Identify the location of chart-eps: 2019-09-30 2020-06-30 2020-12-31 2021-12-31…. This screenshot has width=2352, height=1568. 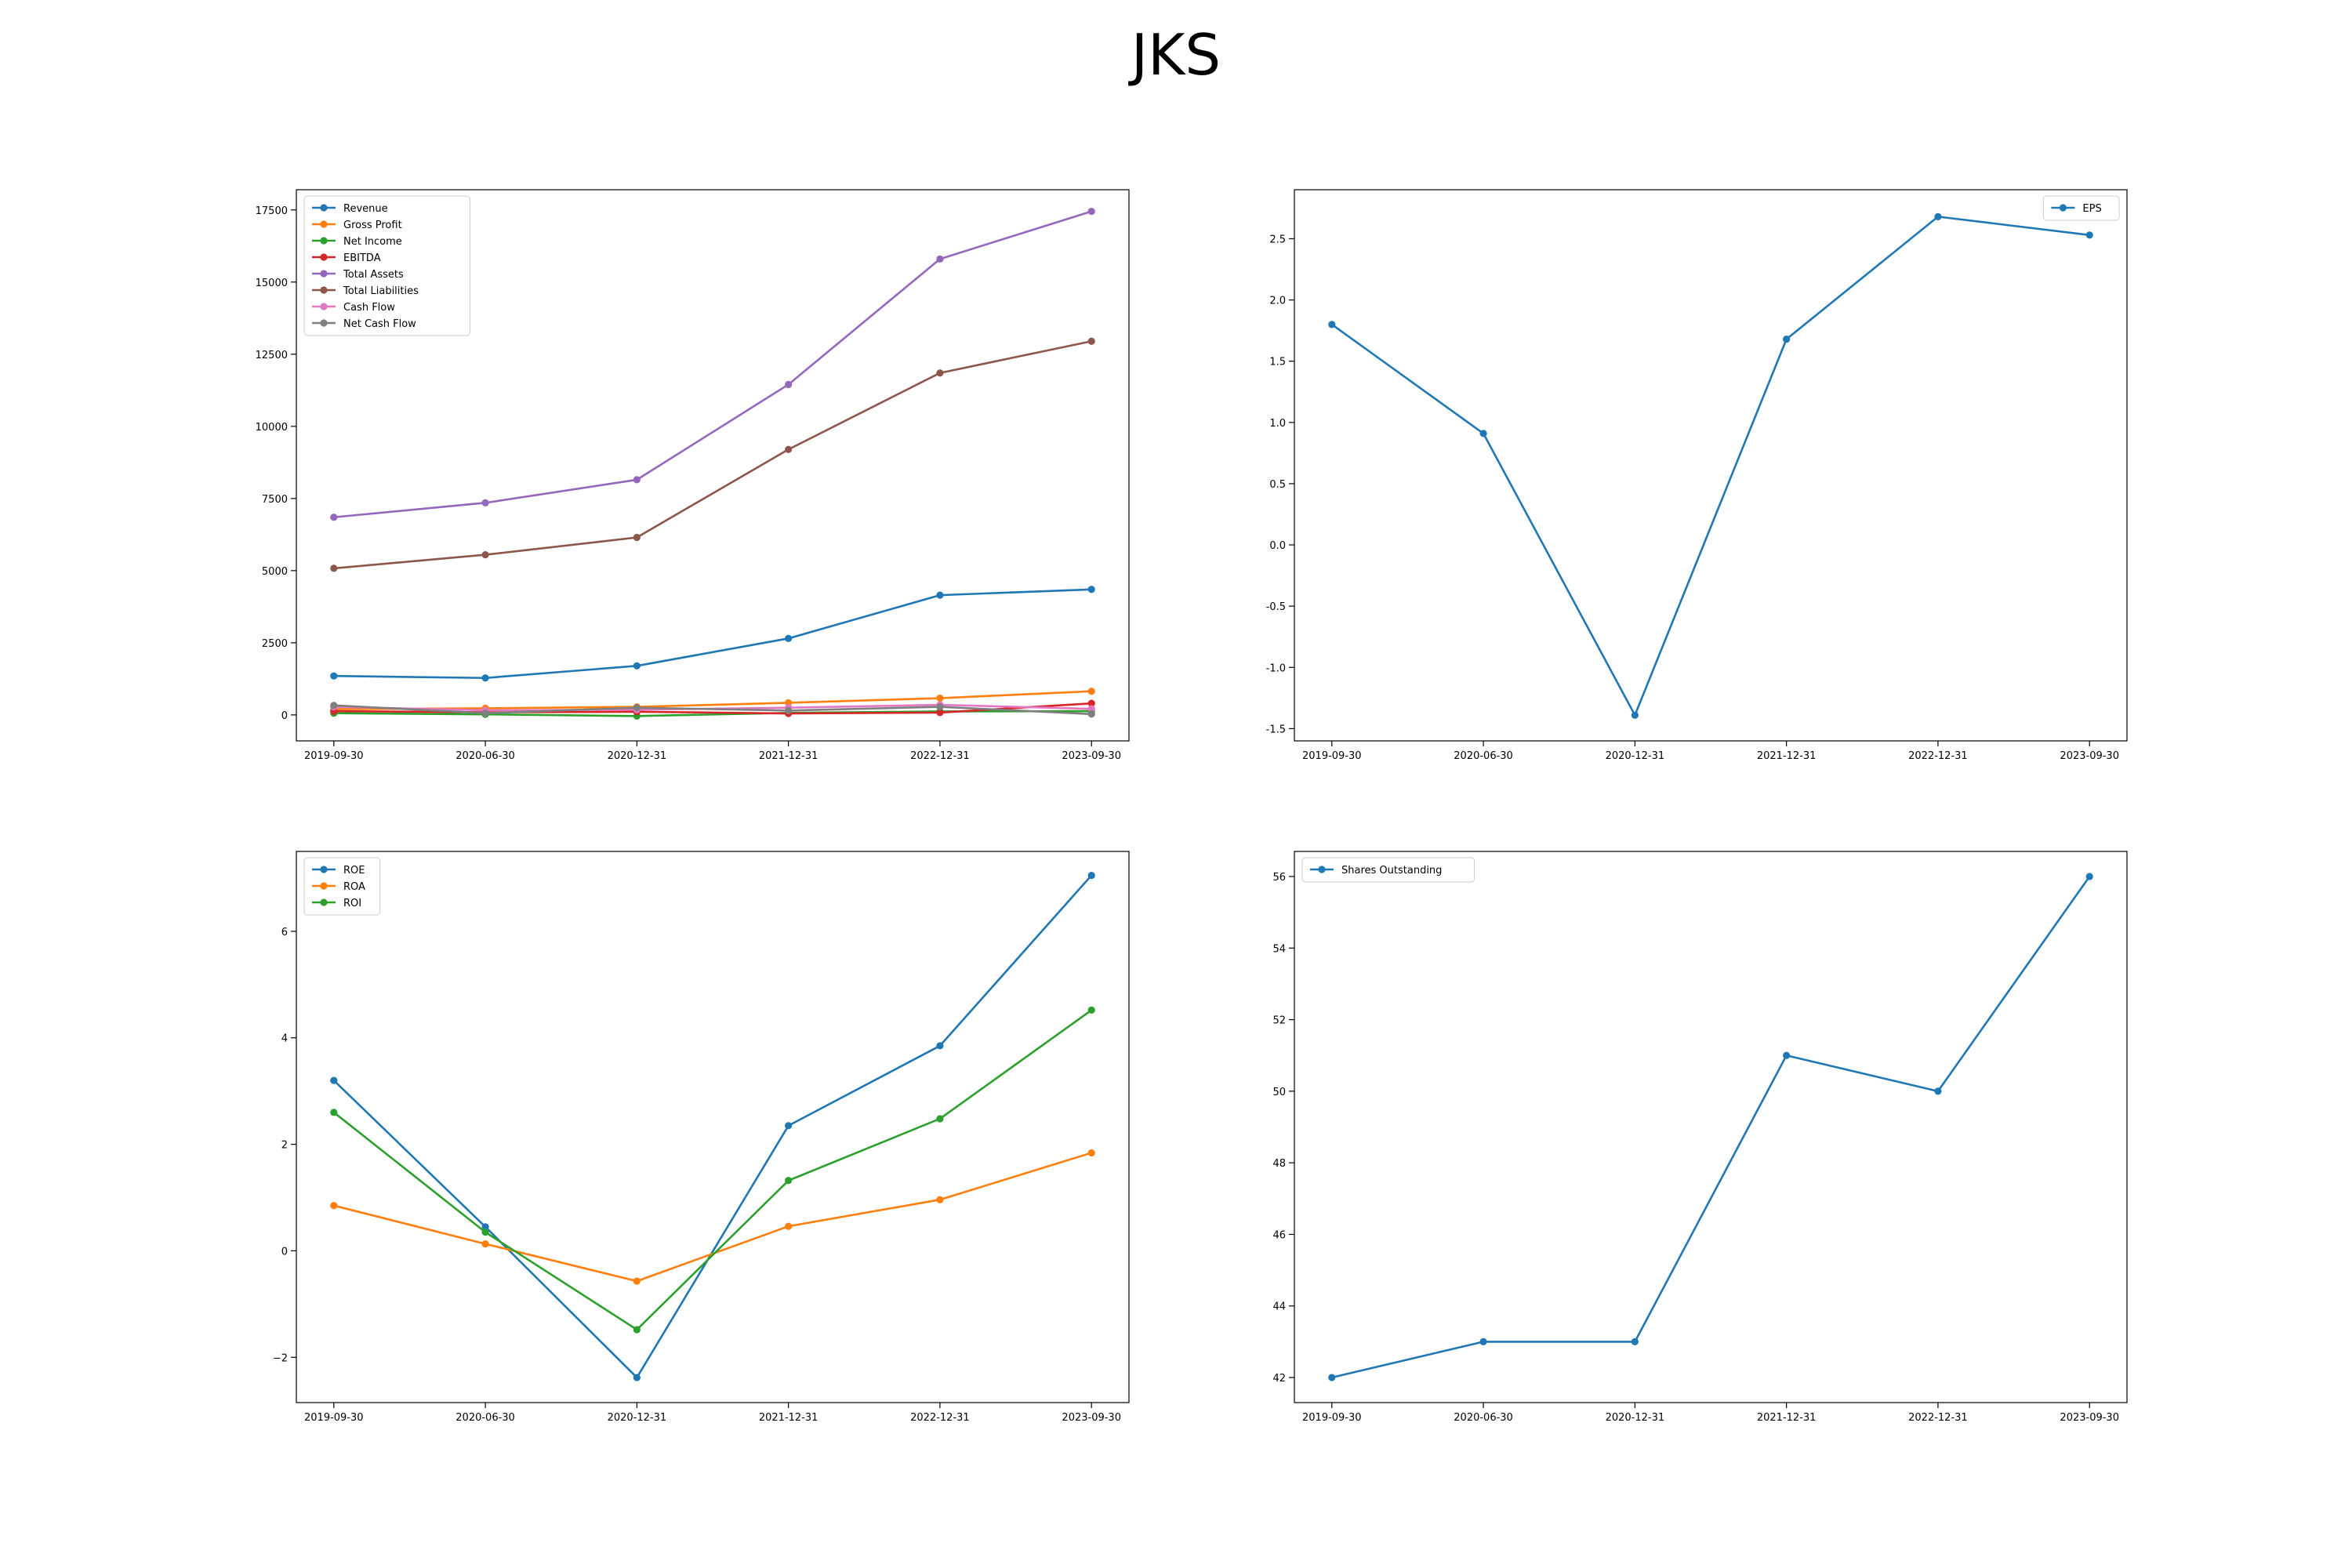
(1697, 475).